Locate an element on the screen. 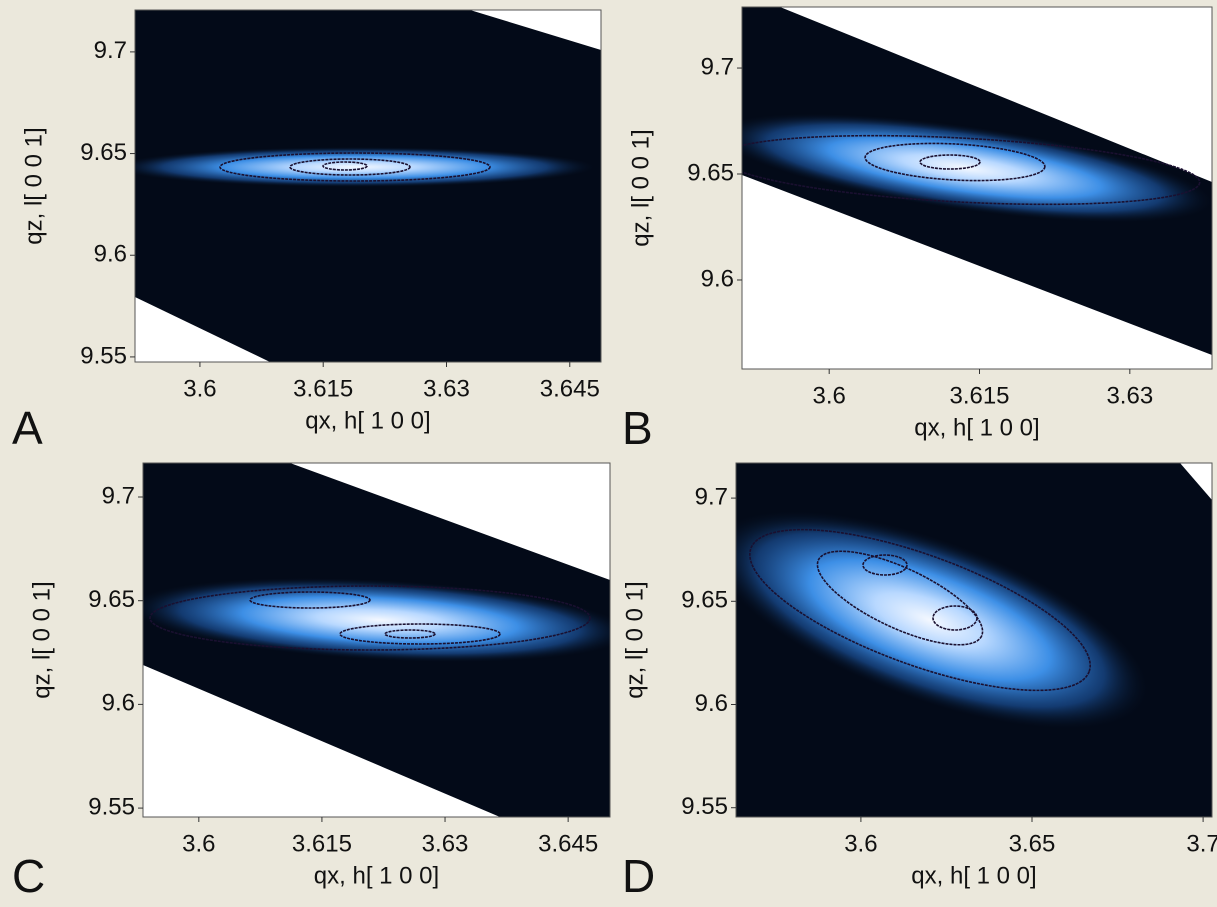  panel-label: C is located at coordinates (28, 876).